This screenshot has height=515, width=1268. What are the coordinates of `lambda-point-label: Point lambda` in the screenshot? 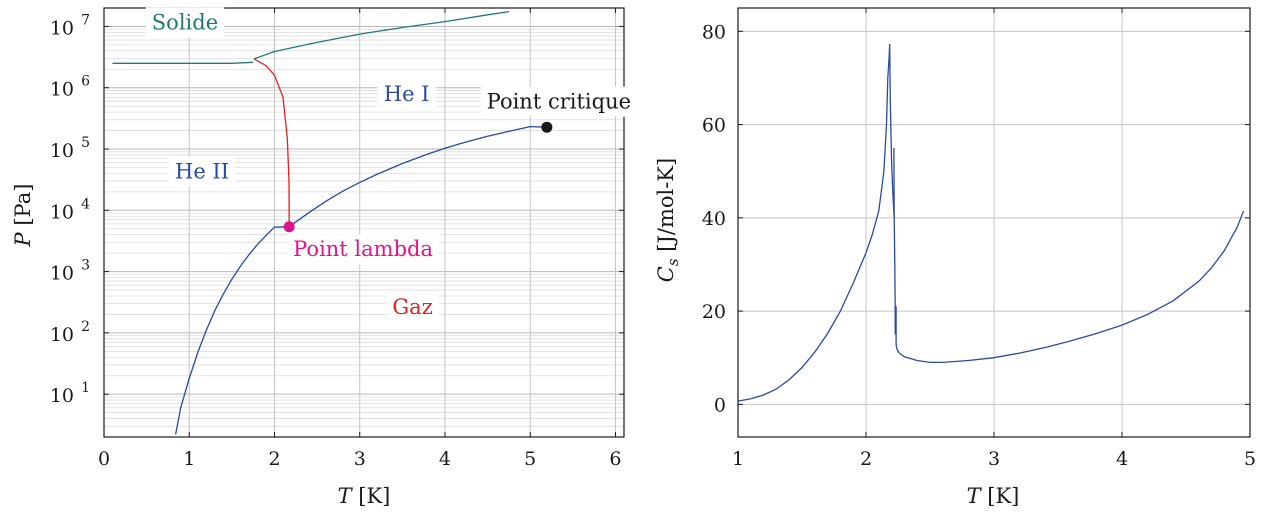 It's located at (363, 249).